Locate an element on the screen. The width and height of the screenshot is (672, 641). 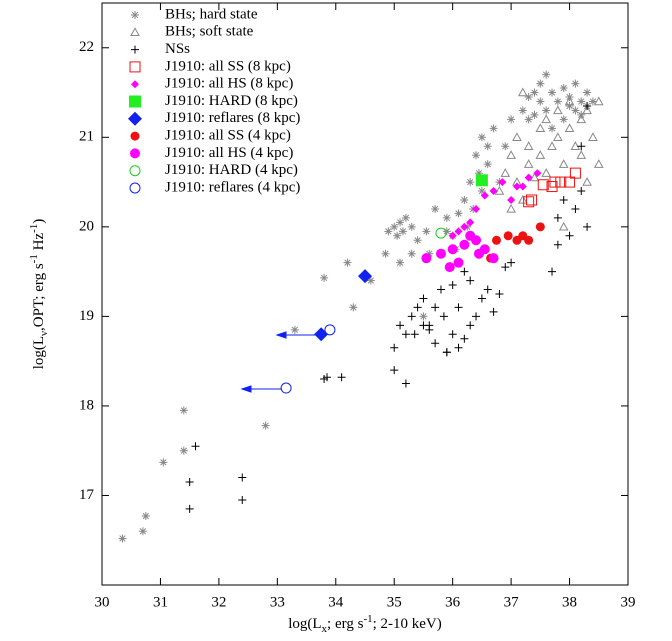
x-tick-label: 32 is located at coordinates (218, 602).